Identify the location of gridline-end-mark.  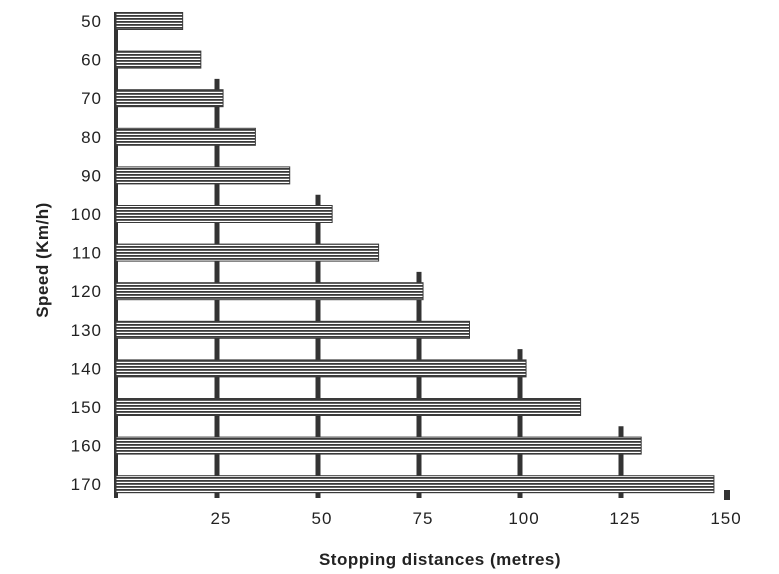
(727, 495).